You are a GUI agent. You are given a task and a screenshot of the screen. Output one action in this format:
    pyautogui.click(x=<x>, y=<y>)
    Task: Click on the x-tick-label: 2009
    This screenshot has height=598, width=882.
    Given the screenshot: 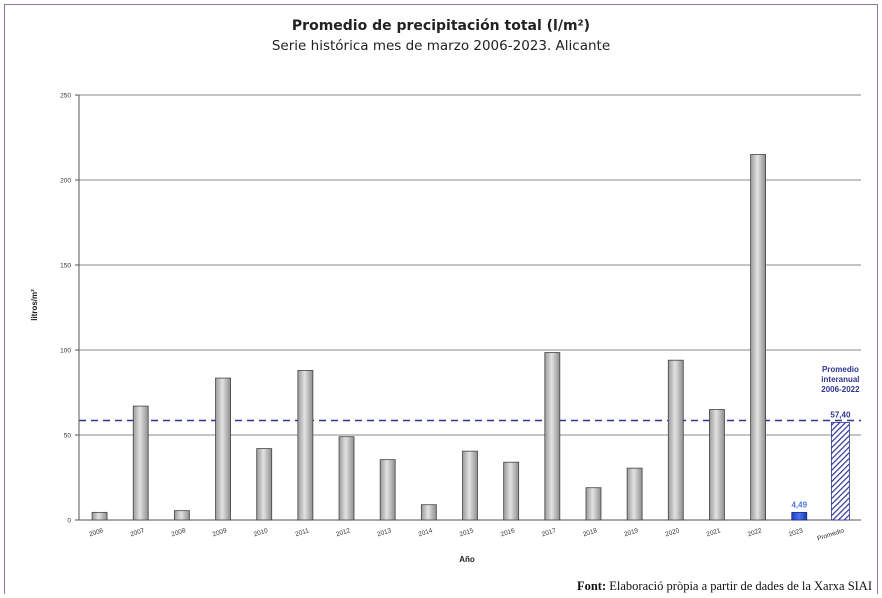 What is the action you would take?
    pyautogui.click(x=220, y=532)
    